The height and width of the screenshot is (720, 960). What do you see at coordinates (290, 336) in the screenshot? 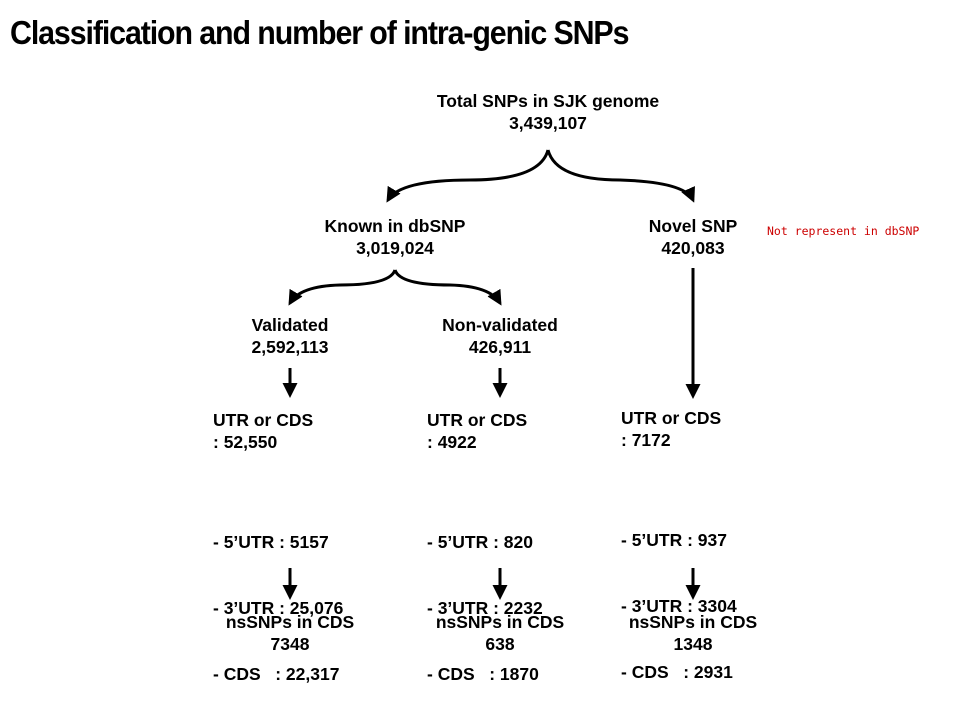
I see `validated-node: Validated 2,592,113` at bounding box center [290, 336].